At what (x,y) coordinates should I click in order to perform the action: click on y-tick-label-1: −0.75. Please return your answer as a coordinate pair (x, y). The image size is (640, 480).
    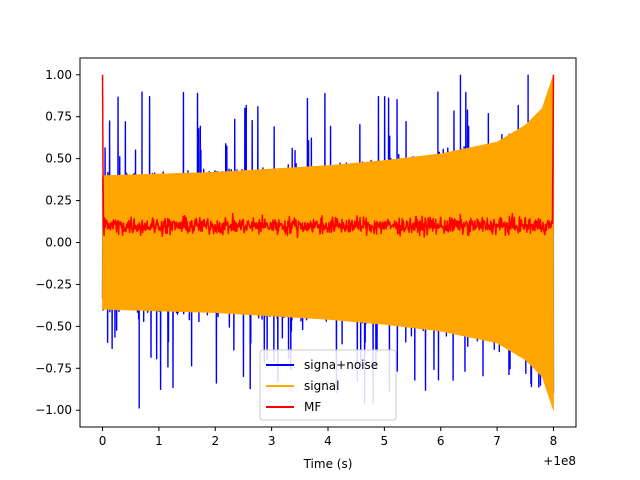
    Looking at the image, I should click on (53, 368).